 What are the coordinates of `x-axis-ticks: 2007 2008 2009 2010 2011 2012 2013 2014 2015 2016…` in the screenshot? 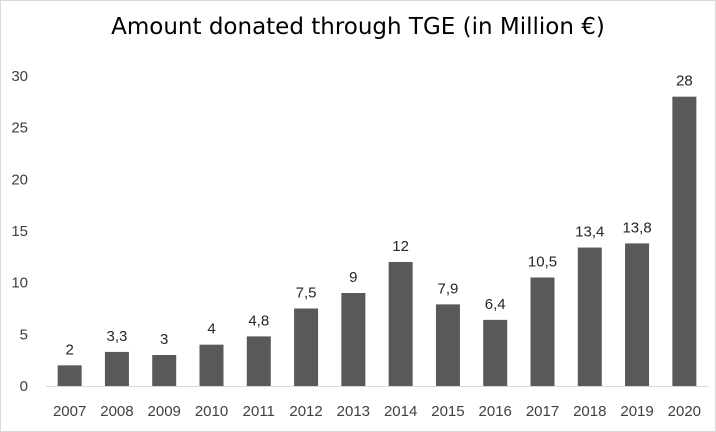 It's located at (377, 411).